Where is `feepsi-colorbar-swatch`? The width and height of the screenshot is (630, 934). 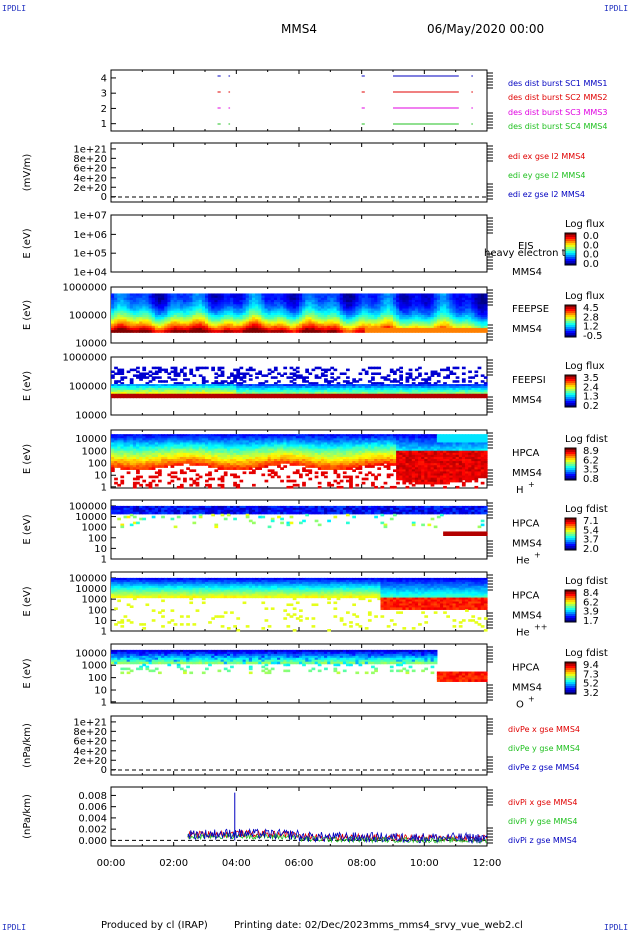 feepsi-colorbar-swatch is located at coordinates (570, 398).